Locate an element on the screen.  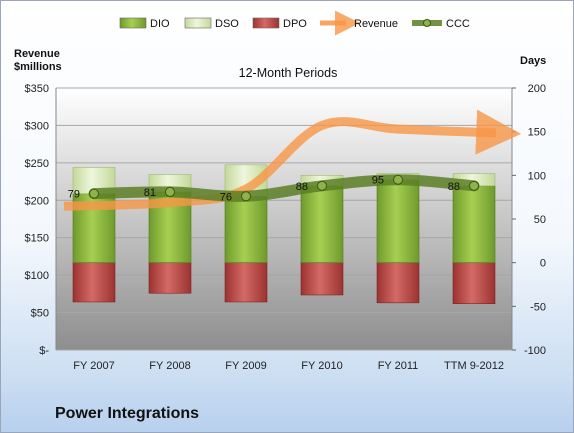
right-axis-title: Days is located at coordinates (533, 61).